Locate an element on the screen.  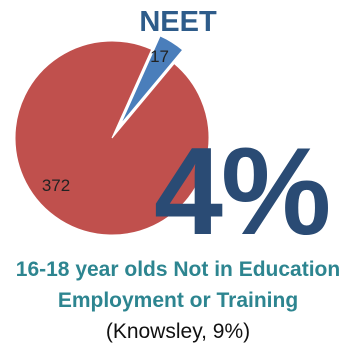
data-label-neet: 17 is located at coordinates (159, 56).